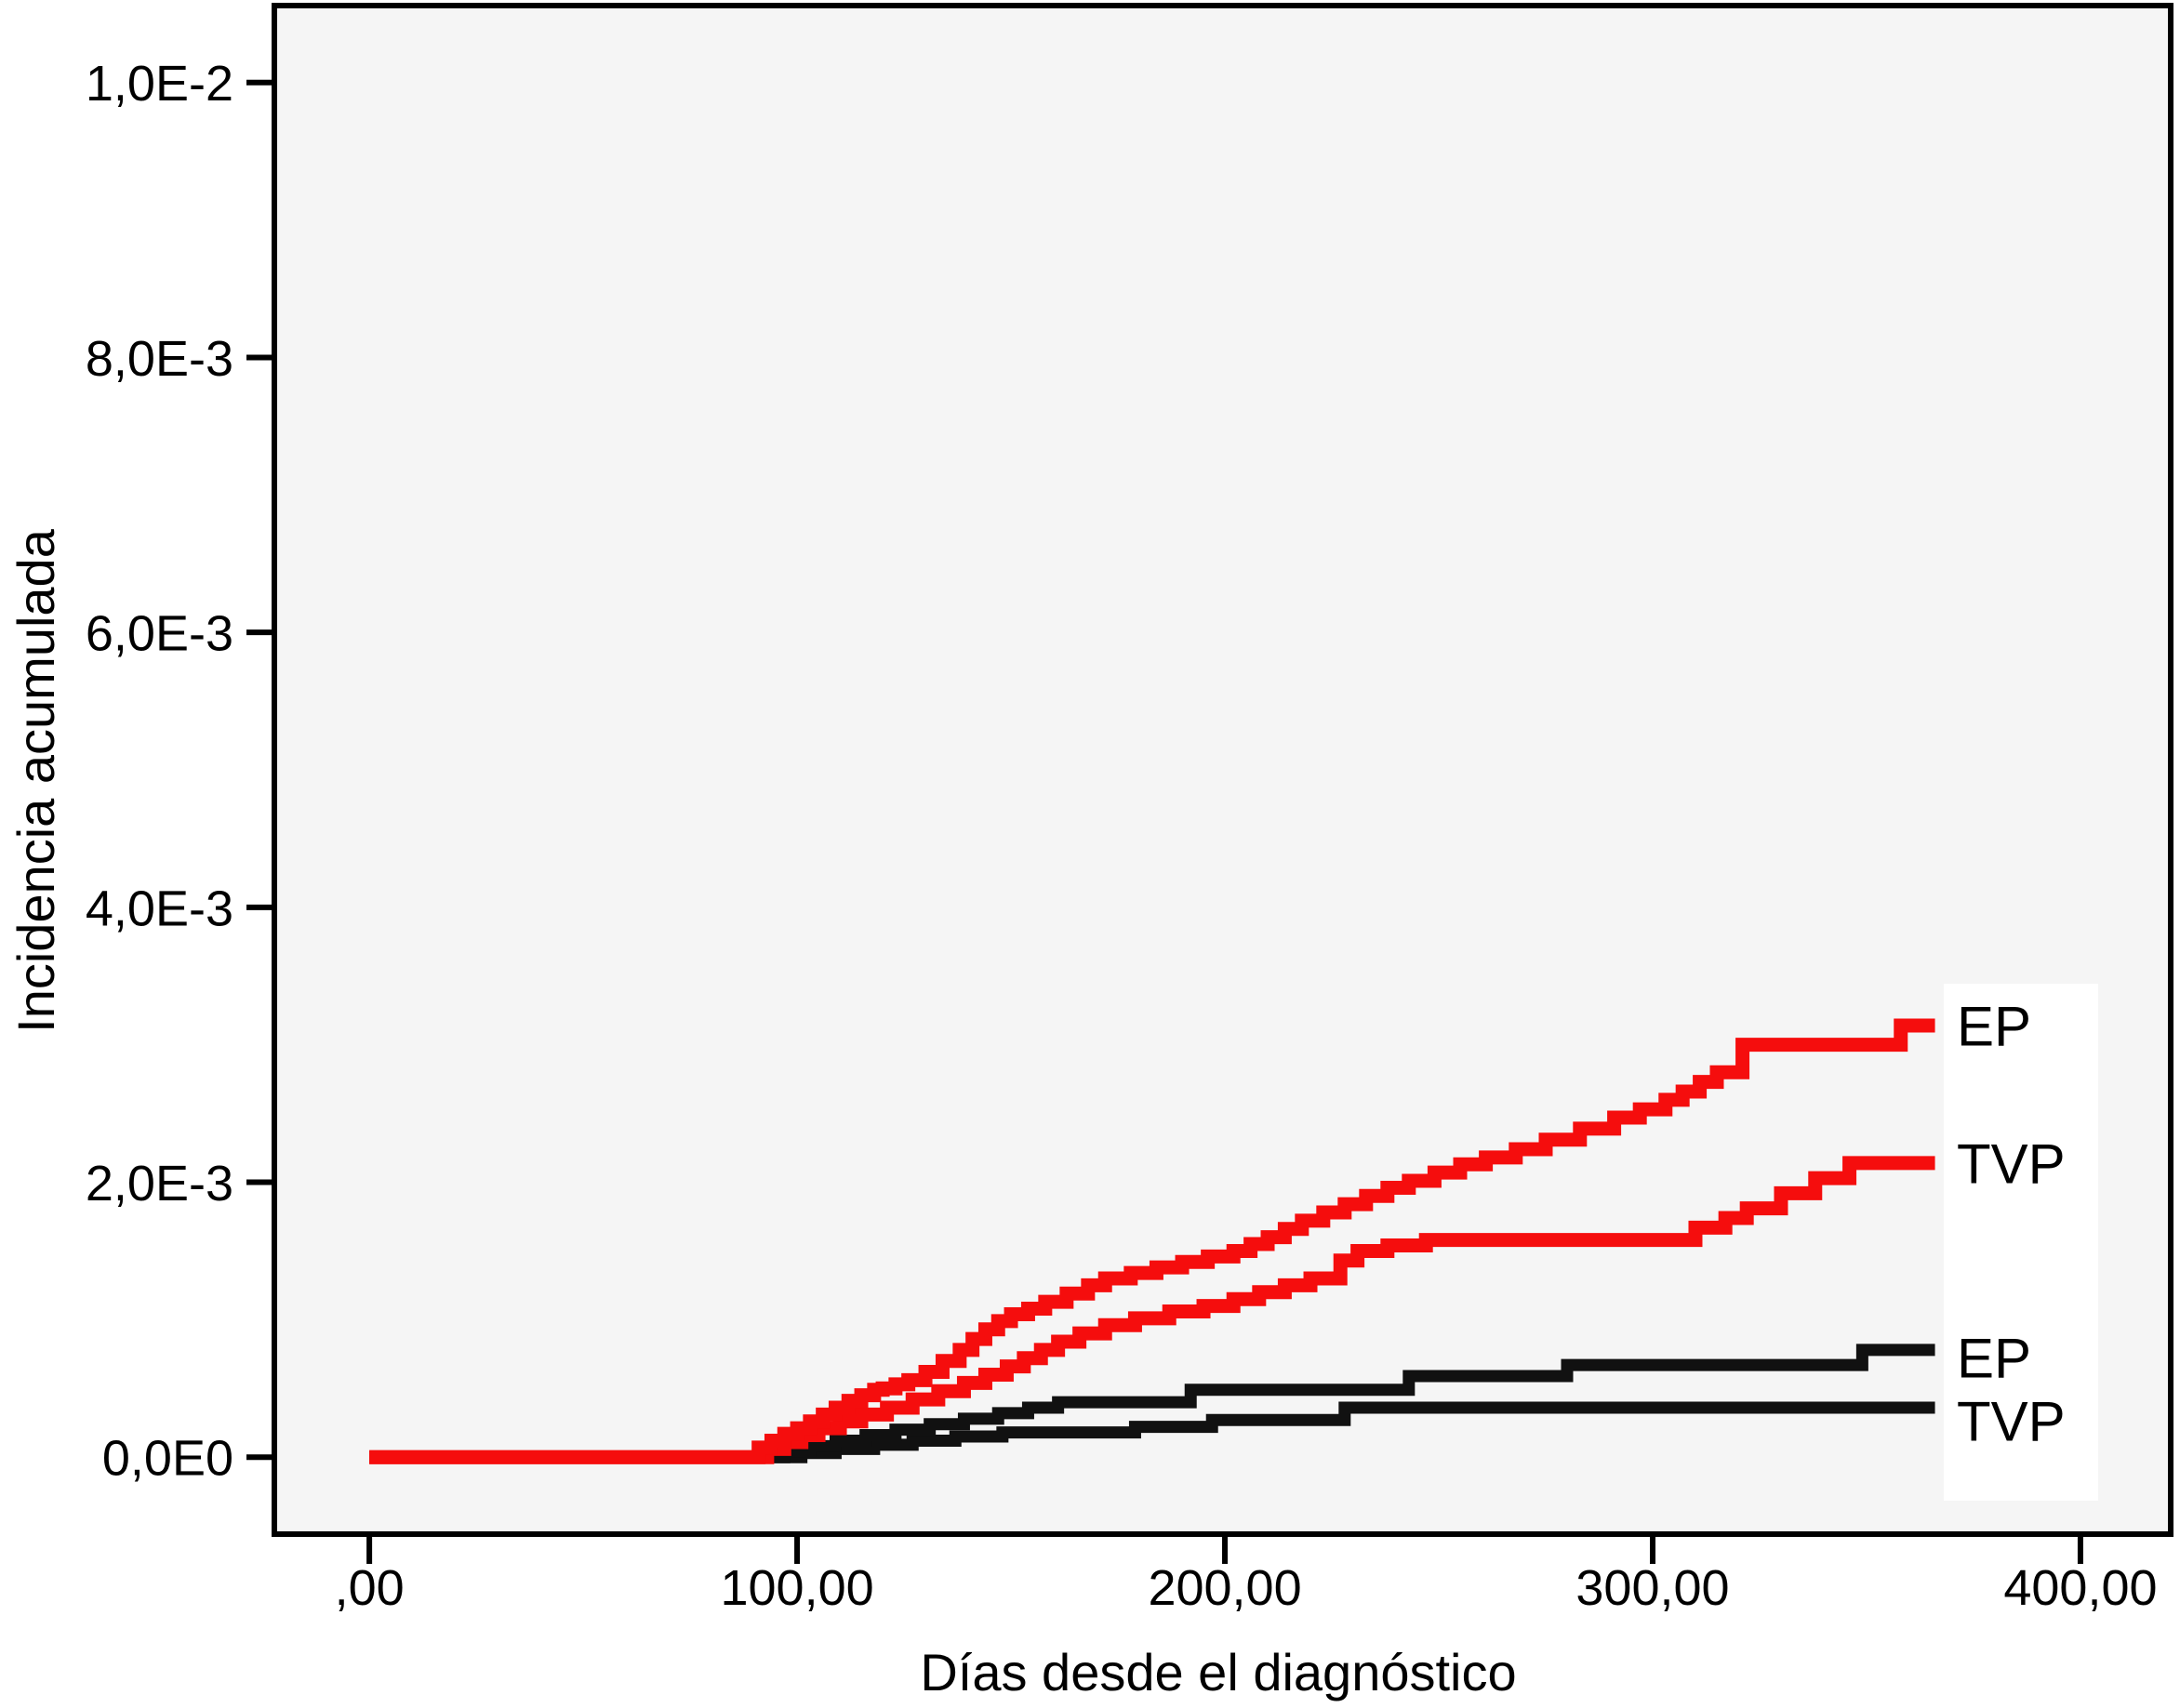 The width and height of the screenshot is (2180, 1708). What do you see at coordinates (1994, 1027) in the screenshot?
I see `series-label-ep-0: EP` at bounding box center [1994, 1027].